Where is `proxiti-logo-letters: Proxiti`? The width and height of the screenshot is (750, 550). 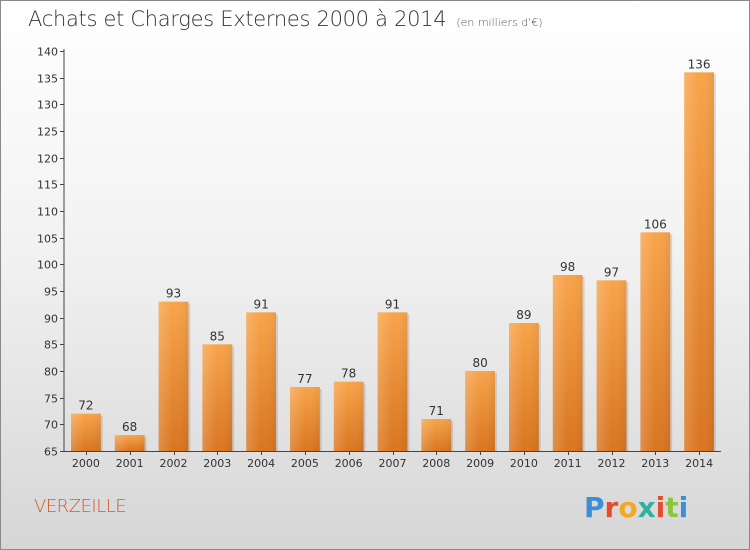 proxiti-logo-letters: Proxiti is located at coordinates (636, 507).